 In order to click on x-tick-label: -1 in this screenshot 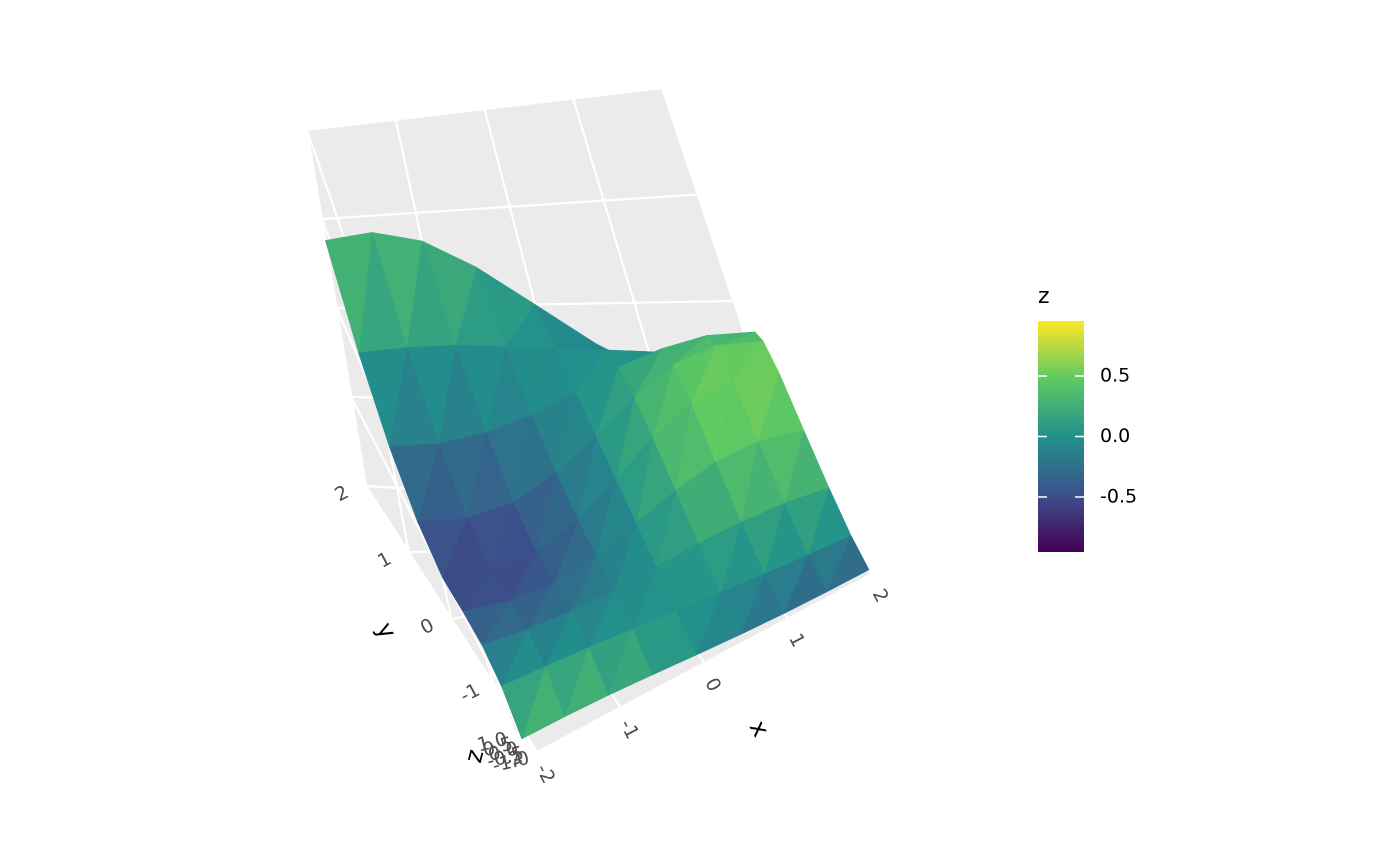, I will do `click(629, 729)`.